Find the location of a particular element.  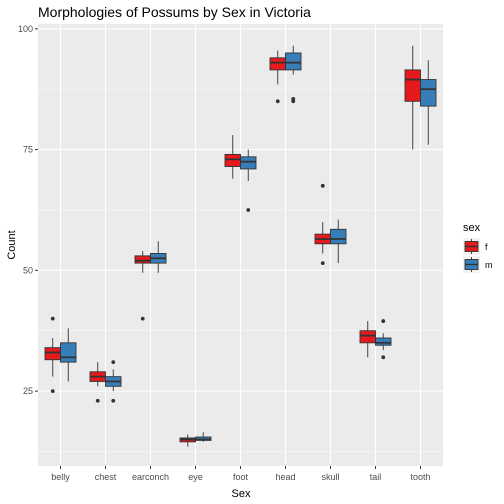

boxplot-skull-m is located at coordinates (338, 241).